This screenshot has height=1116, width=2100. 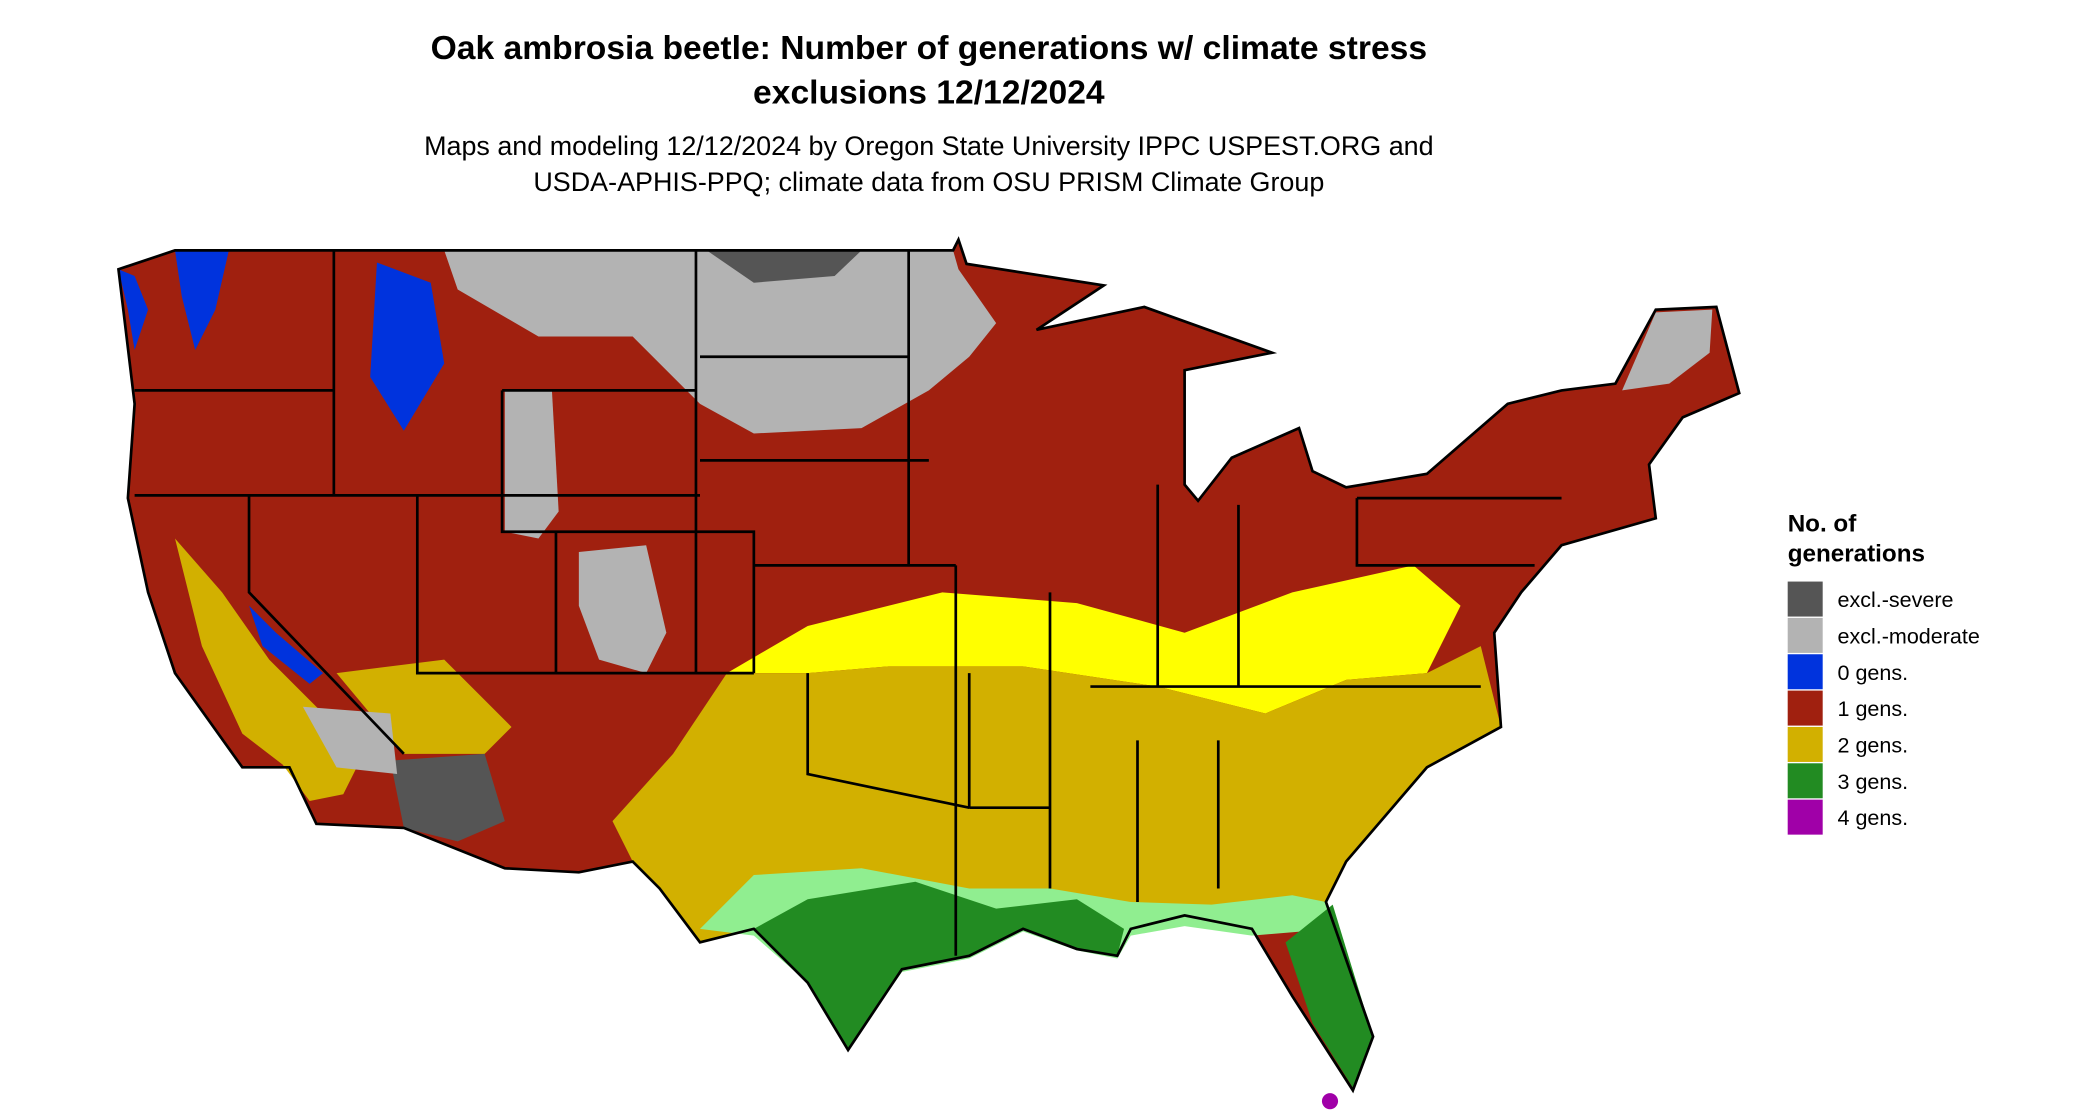 What do you see at coordinates (1873, 782) in the screenshot?
I see `legend-label: 3 gens.` at bounding box center [1873, 782].